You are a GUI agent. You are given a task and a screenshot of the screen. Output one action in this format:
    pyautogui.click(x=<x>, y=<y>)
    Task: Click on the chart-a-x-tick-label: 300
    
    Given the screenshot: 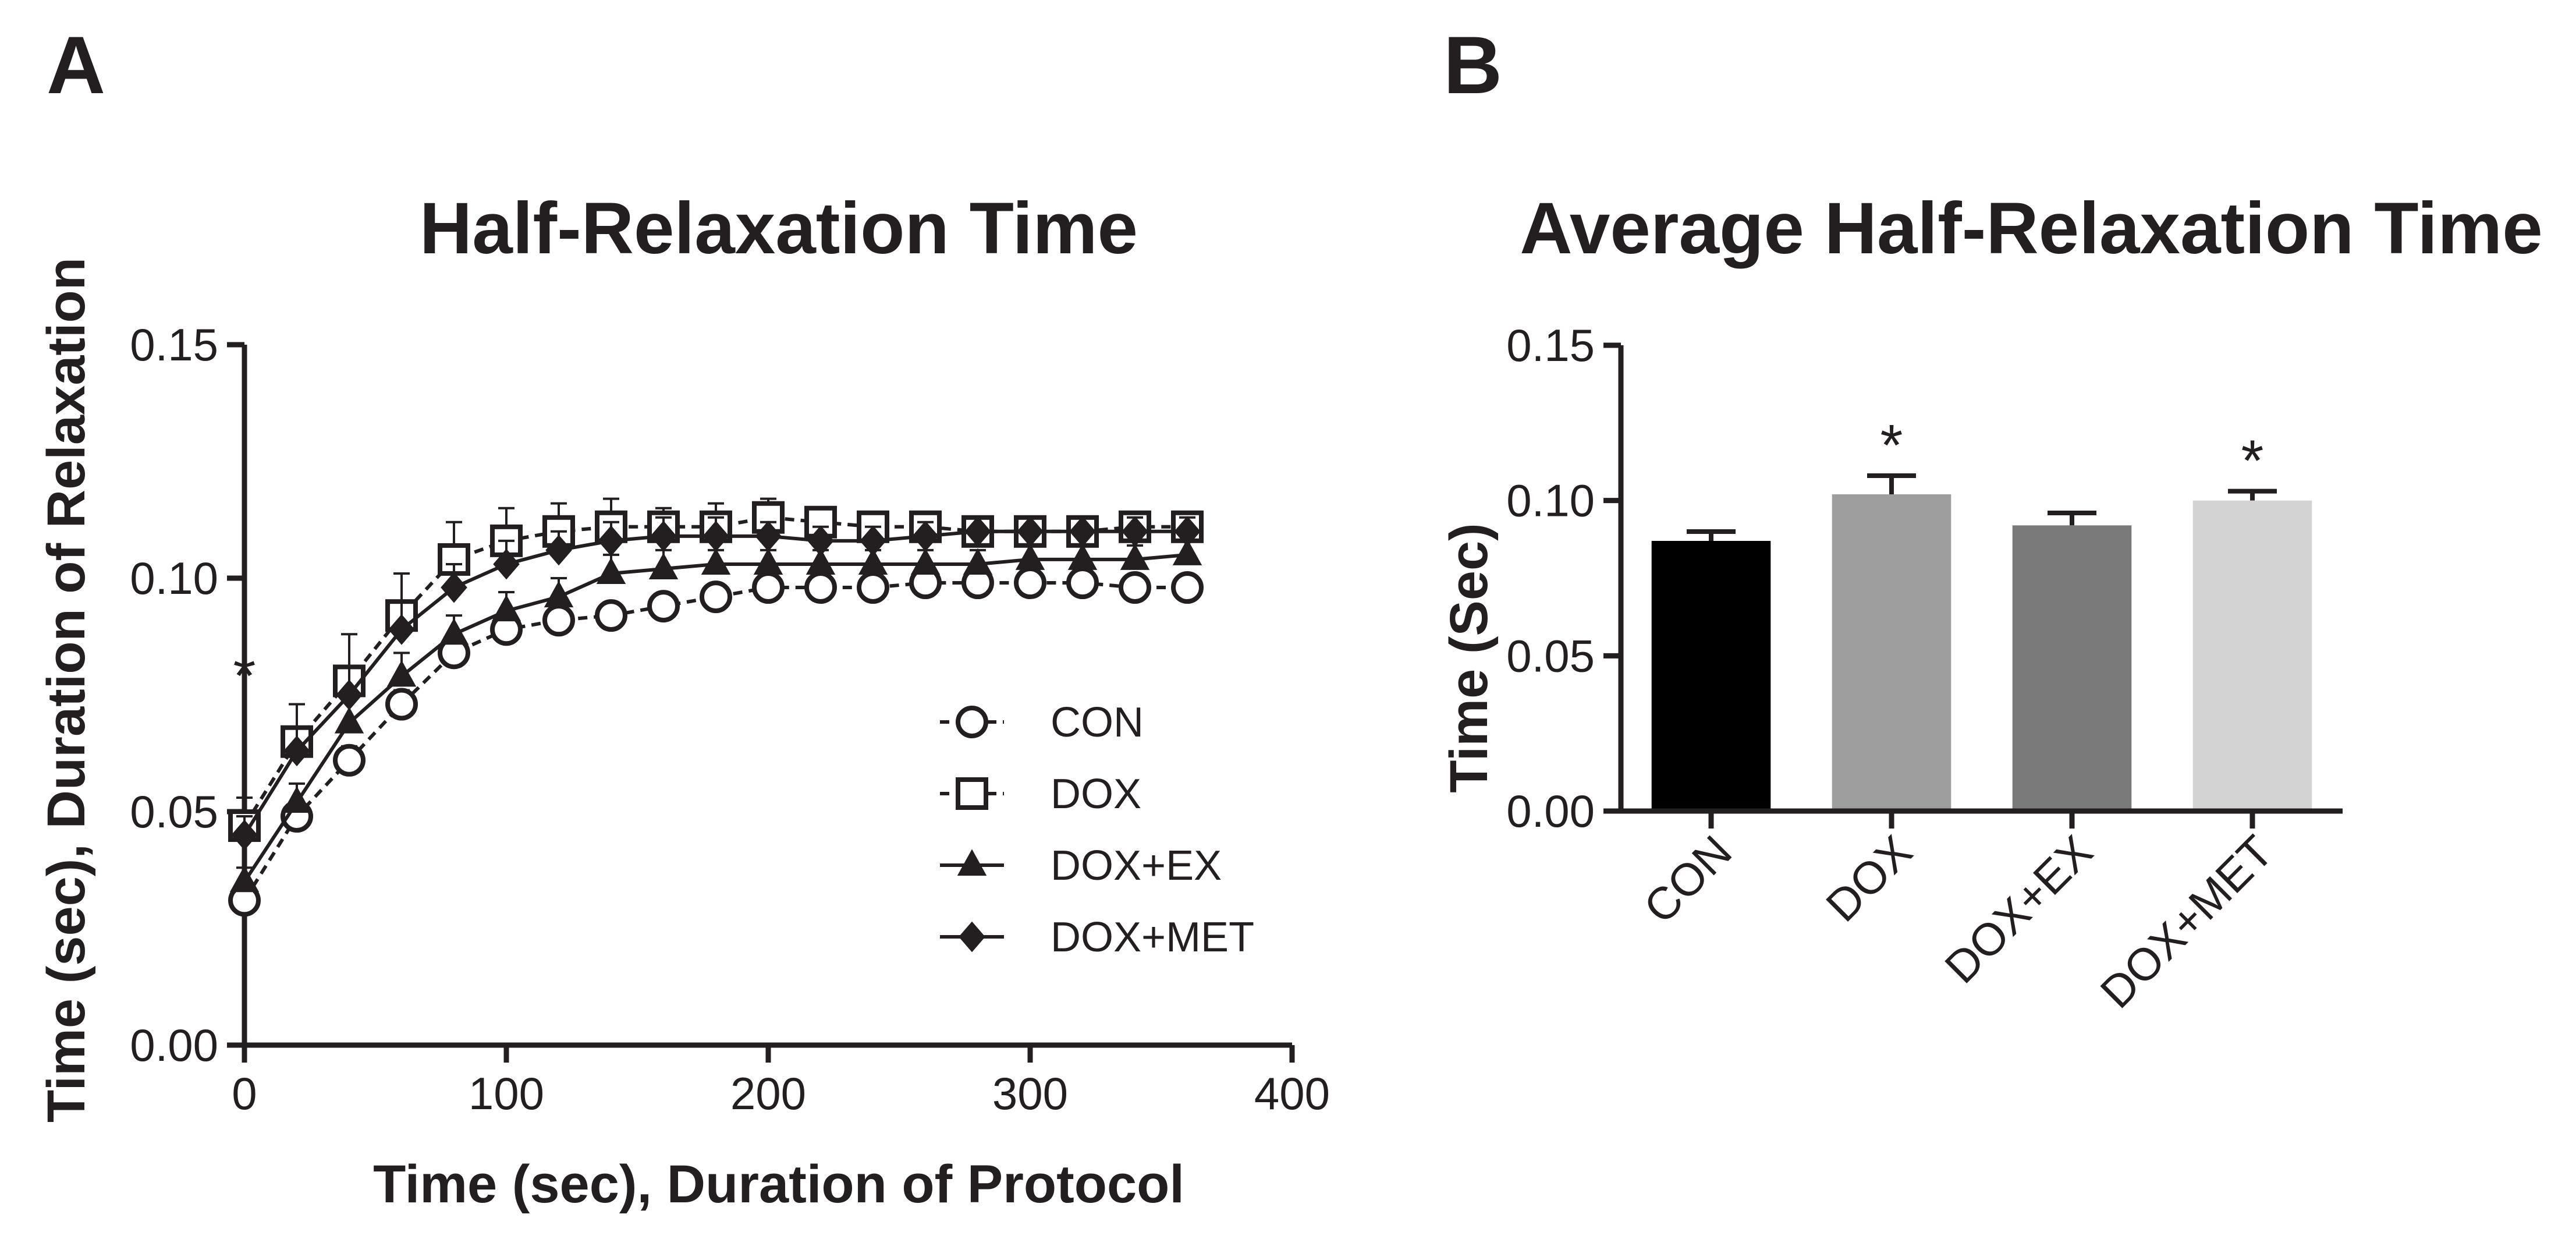 What is the action you would take?
    pyautogui.click(x=1030, y=1093)
    